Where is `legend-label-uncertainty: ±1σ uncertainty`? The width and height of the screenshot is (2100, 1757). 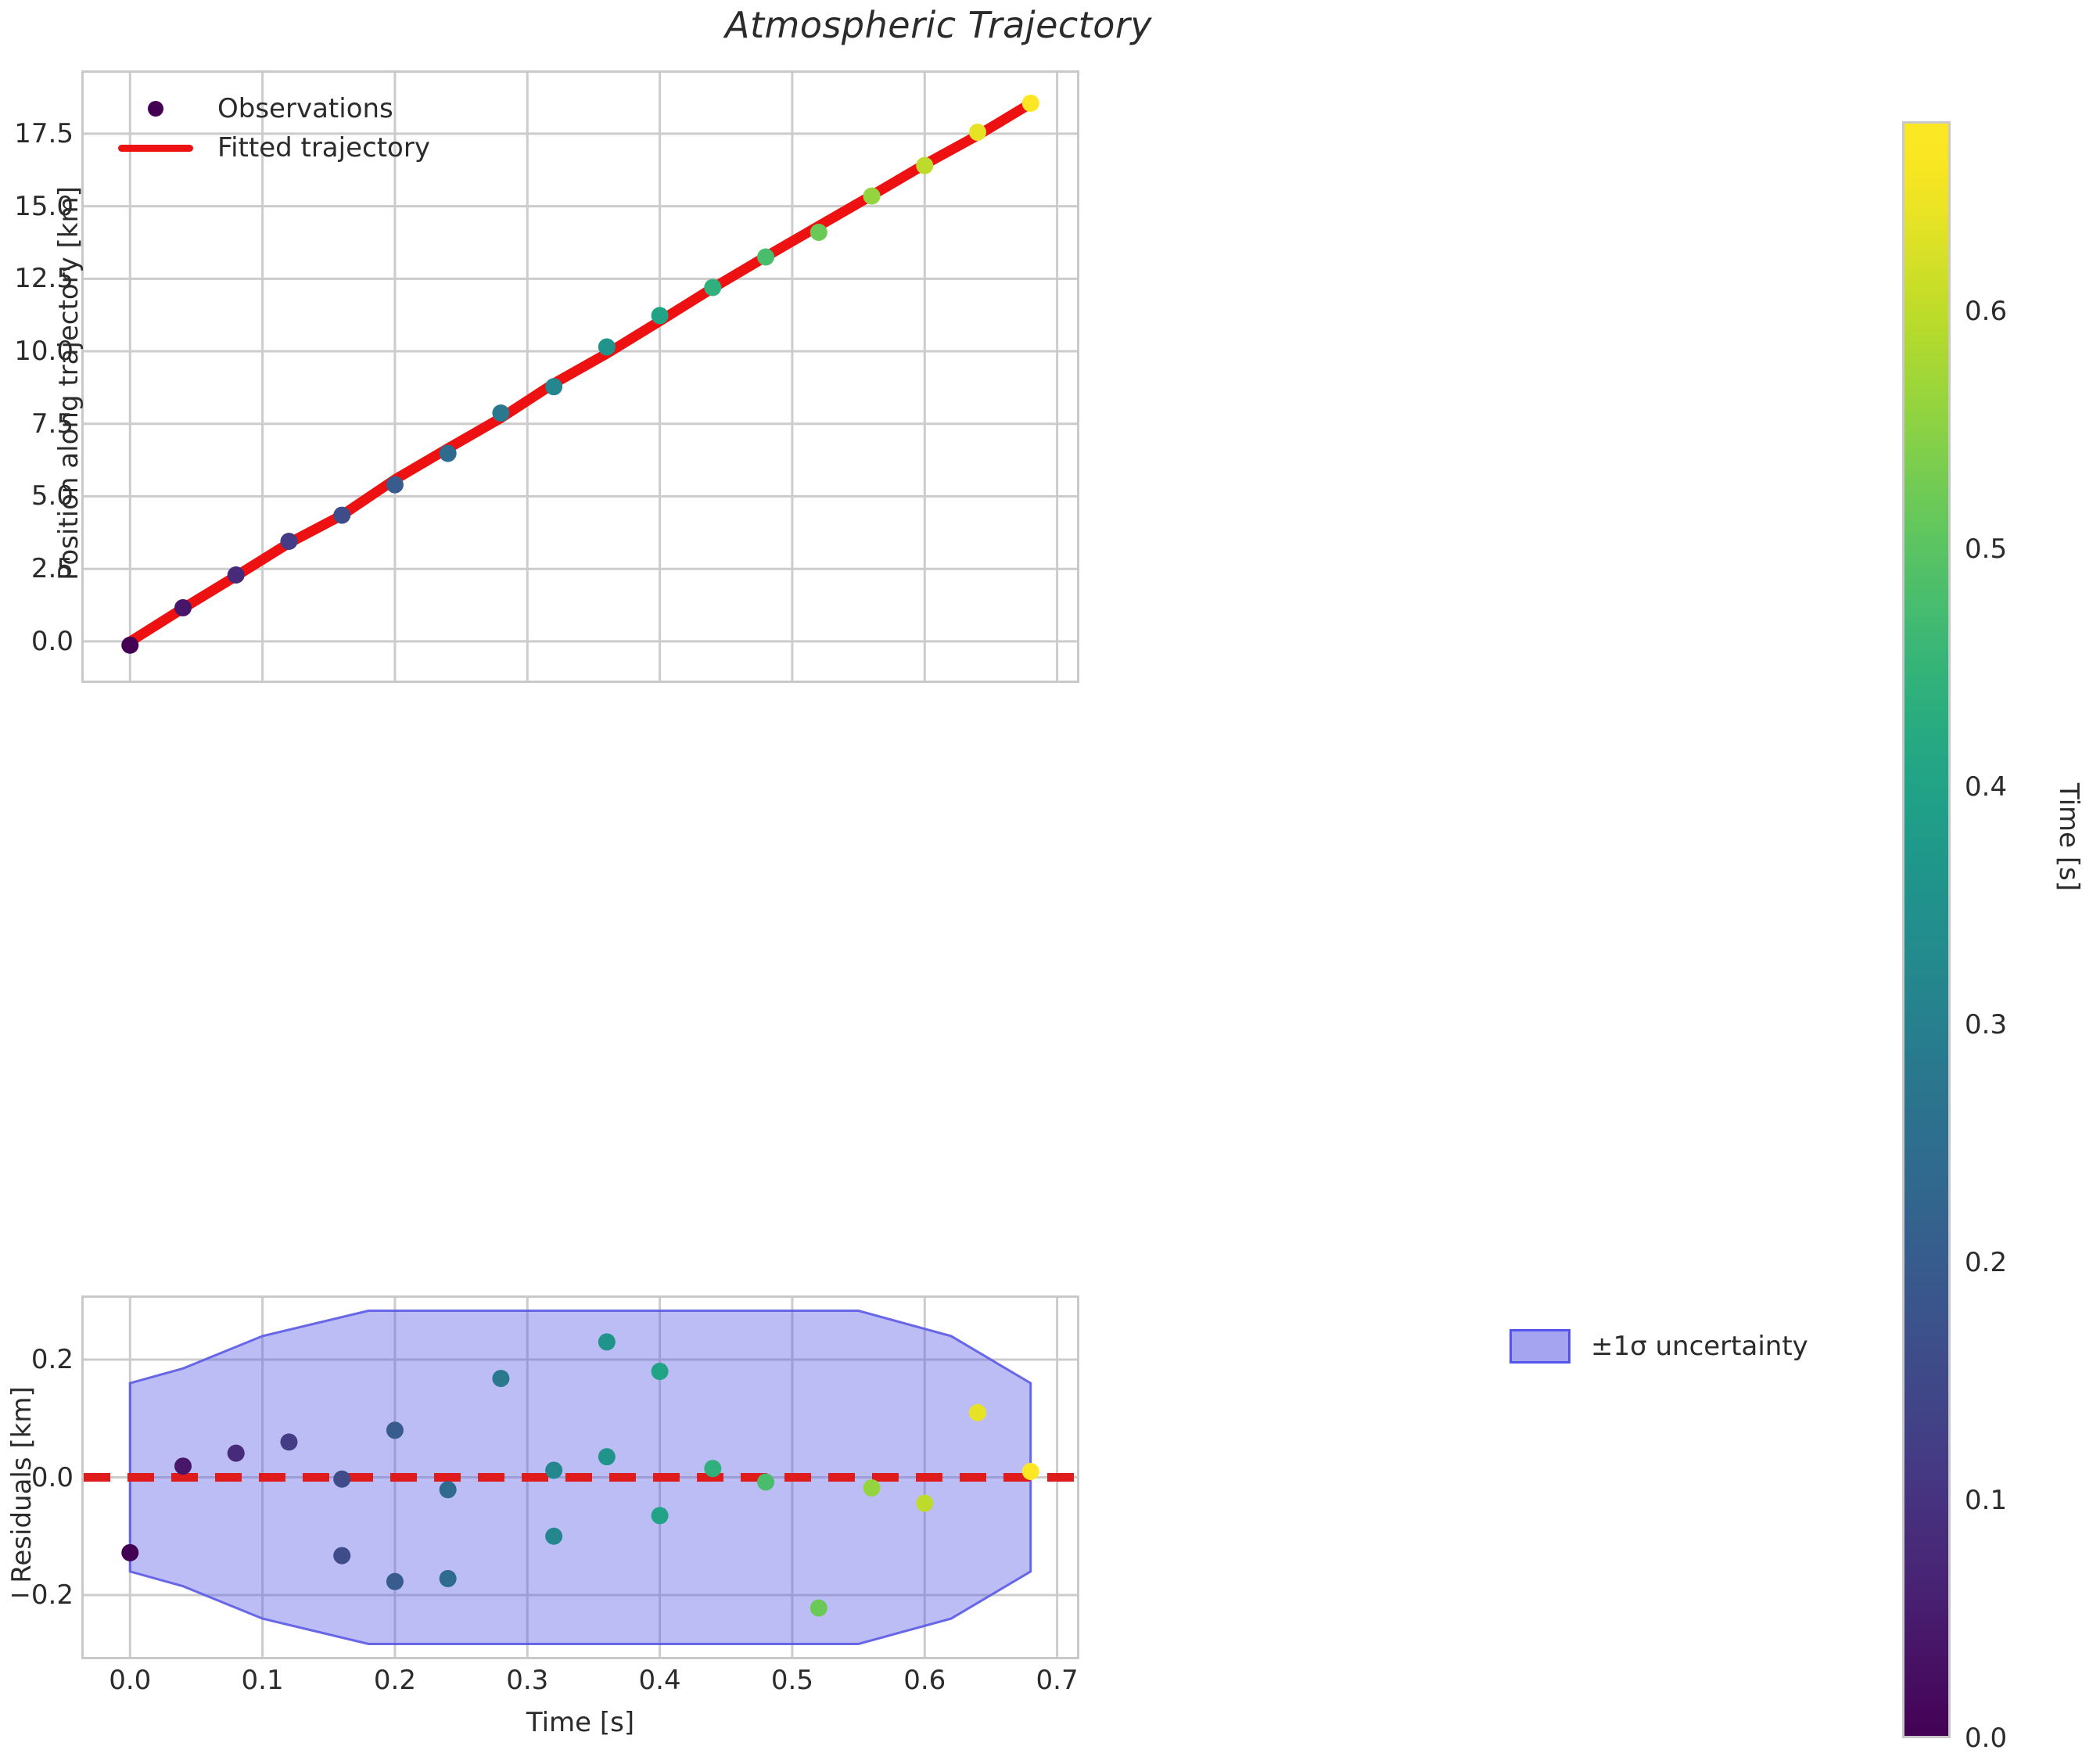 legend-label-uncertainty: ±1σ uncertainty is located at coordinates (1699, 1346).